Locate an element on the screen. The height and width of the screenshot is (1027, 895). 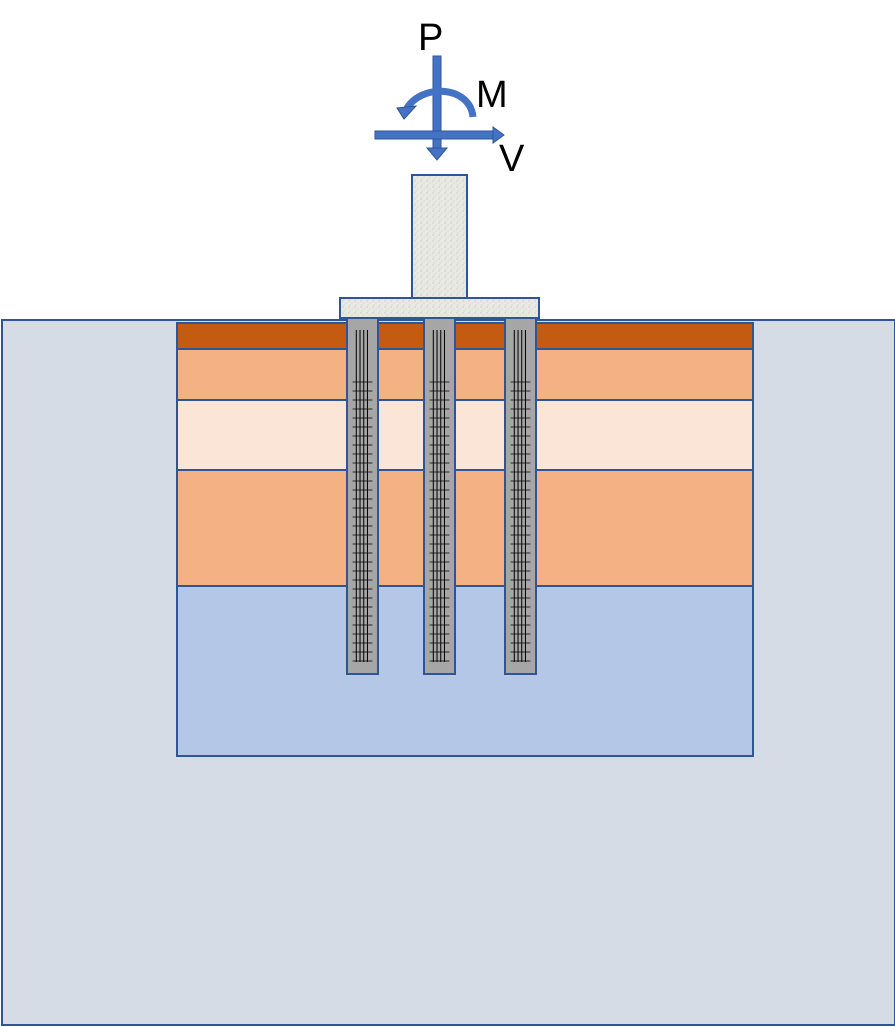
axial-load-label: P is located at coordinates (430, 38).